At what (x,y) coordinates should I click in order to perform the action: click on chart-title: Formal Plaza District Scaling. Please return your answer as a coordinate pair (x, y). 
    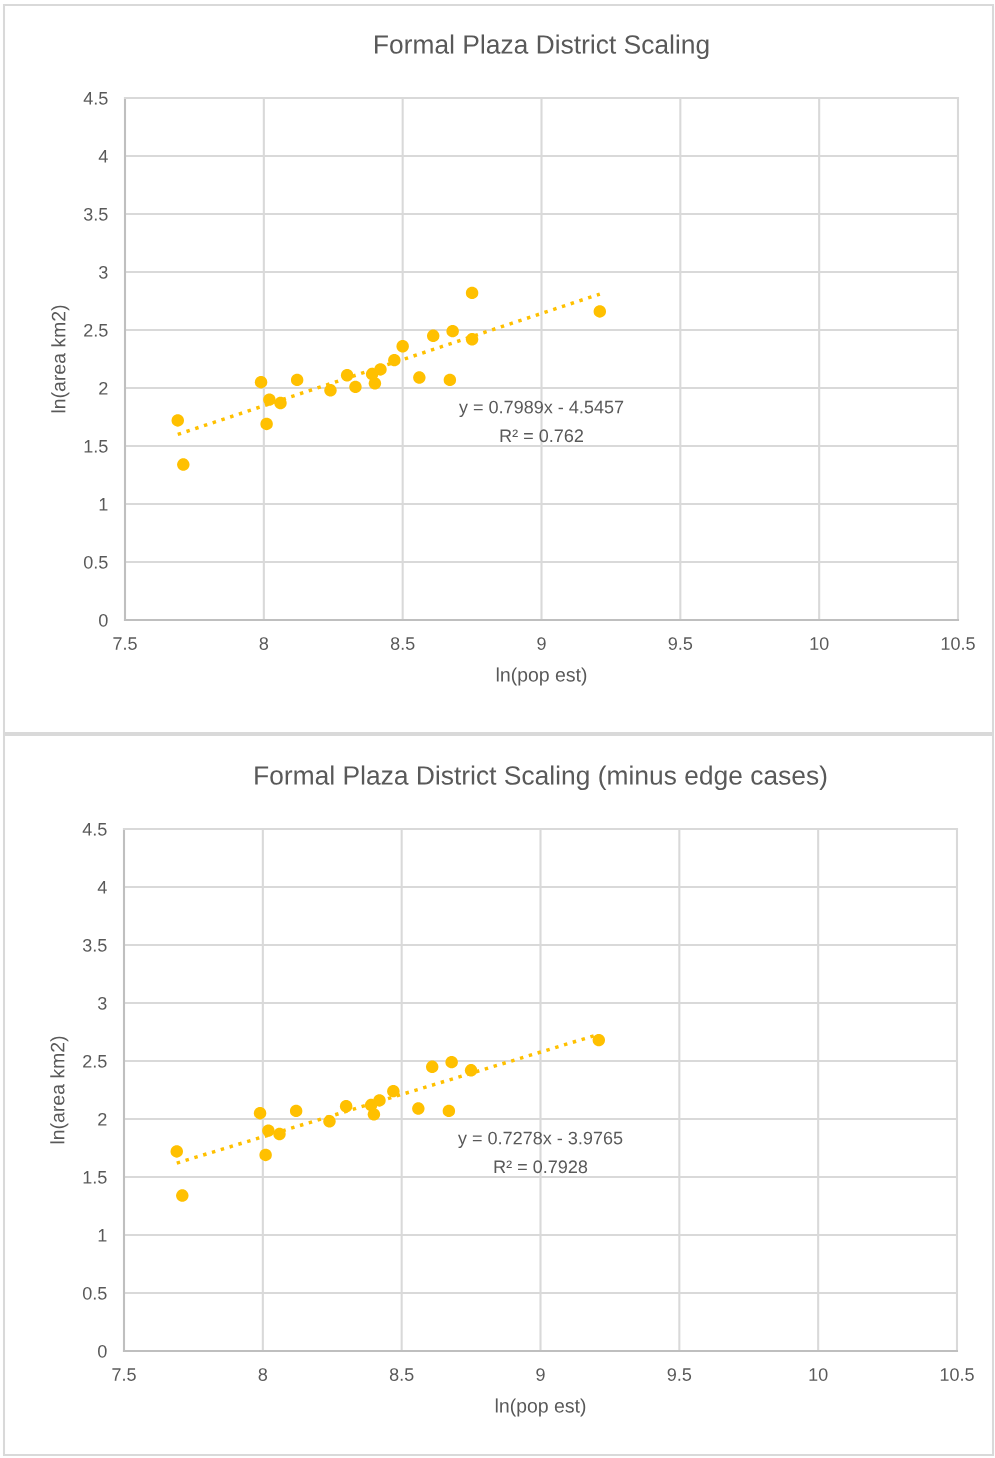
    Looking at the image, I should click on (542, 47).